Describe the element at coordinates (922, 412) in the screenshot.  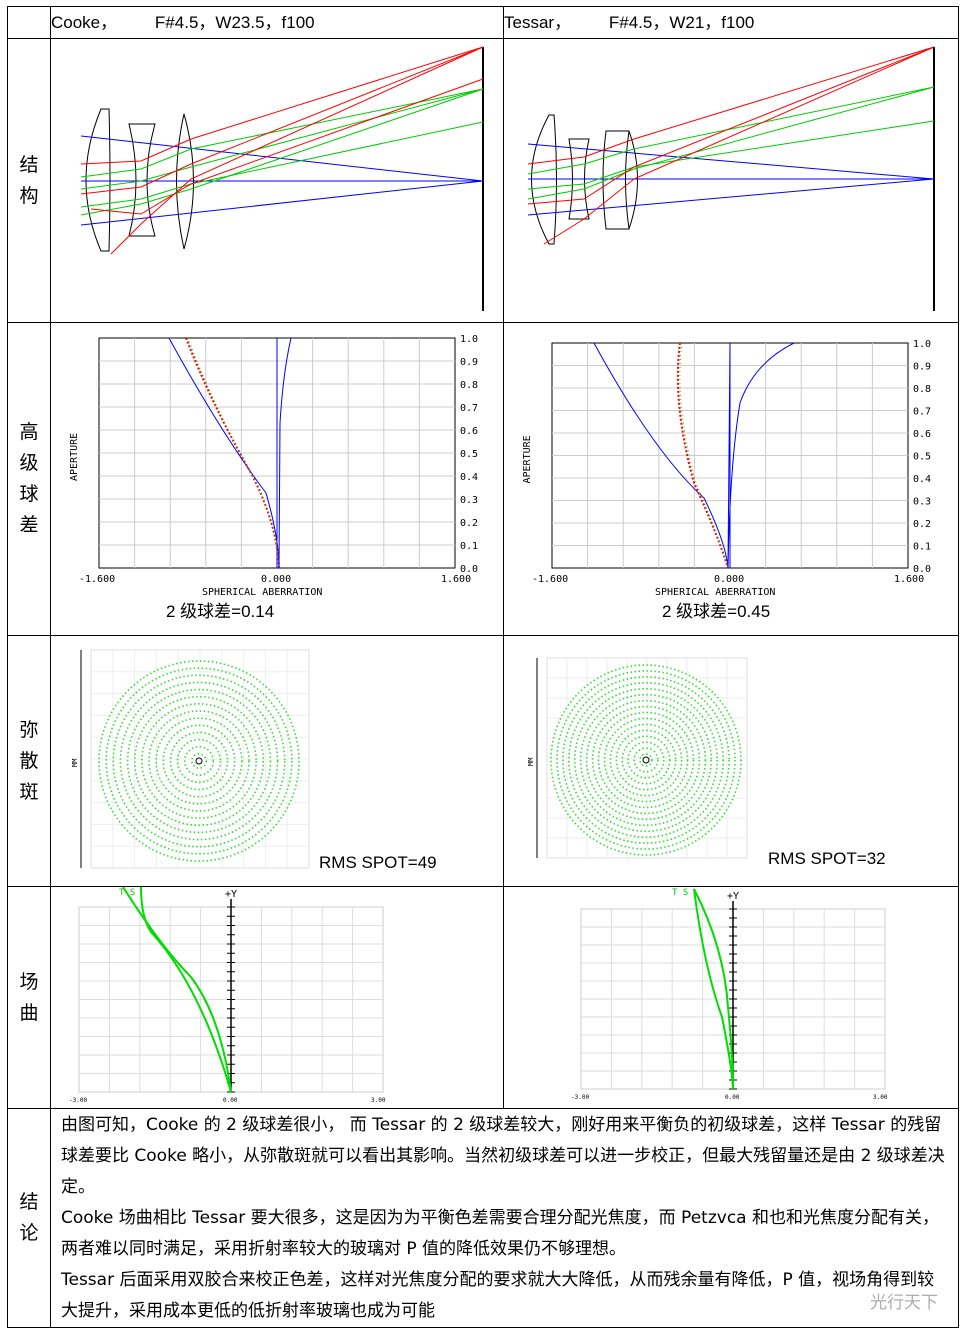
I see `y-tick-label: 0.7` at that location.